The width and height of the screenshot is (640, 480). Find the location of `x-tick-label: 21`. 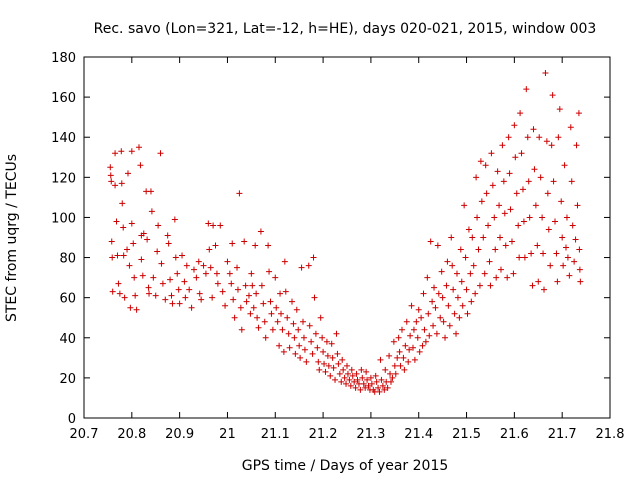

x-tick-label: 21 is located at coordinates (227, 434).